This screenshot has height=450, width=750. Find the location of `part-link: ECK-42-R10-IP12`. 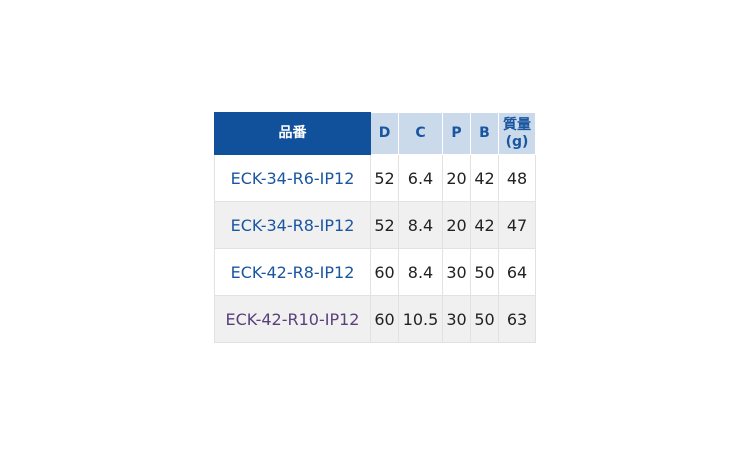

part-link: ECK-42-R10-IP12 is located at coordinates (292, 319).